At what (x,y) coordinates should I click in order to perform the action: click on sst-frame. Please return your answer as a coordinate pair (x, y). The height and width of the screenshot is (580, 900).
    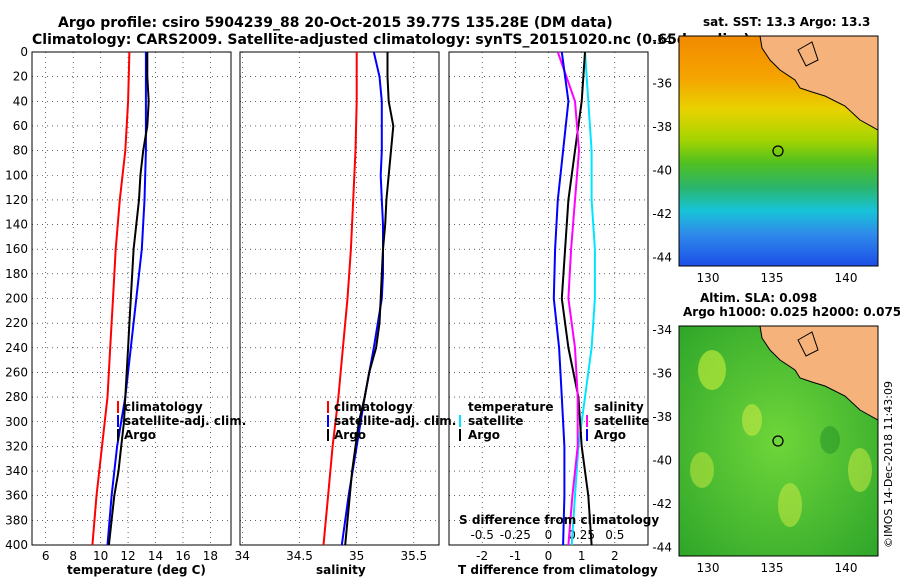
    Looking at the image, I should click on (778, 151).